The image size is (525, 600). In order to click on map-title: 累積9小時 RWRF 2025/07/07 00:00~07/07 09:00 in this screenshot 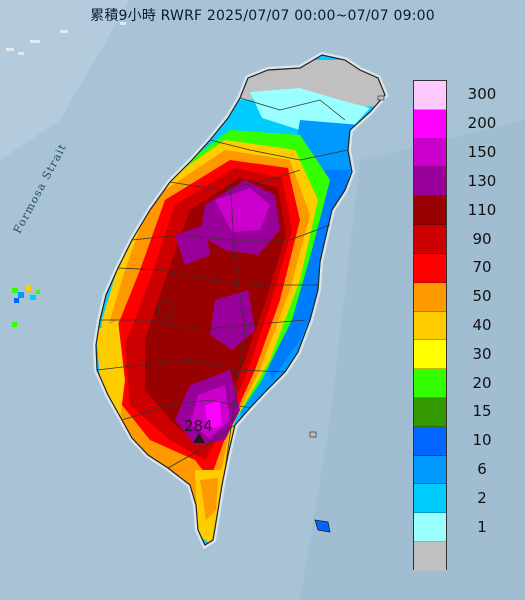, I will do `click(262, 16)`.